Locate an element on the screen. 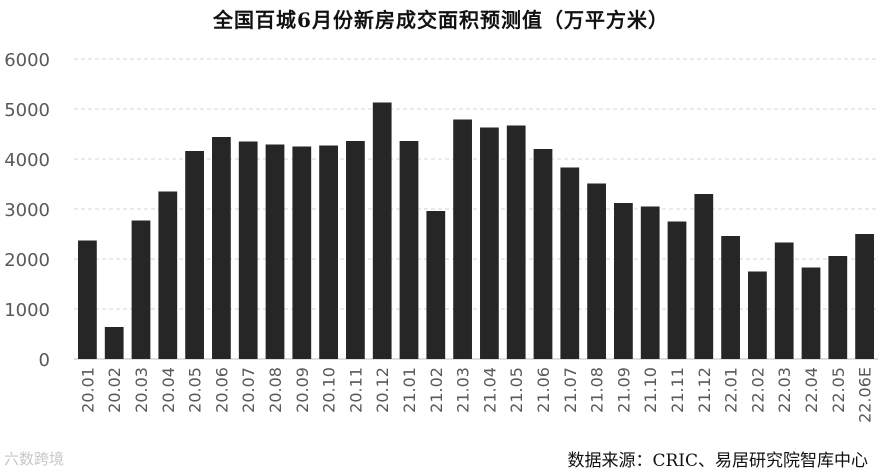 This screenshot has height=475, width=882. y-tick-label: 3000 is located at coordinates (27, 210).